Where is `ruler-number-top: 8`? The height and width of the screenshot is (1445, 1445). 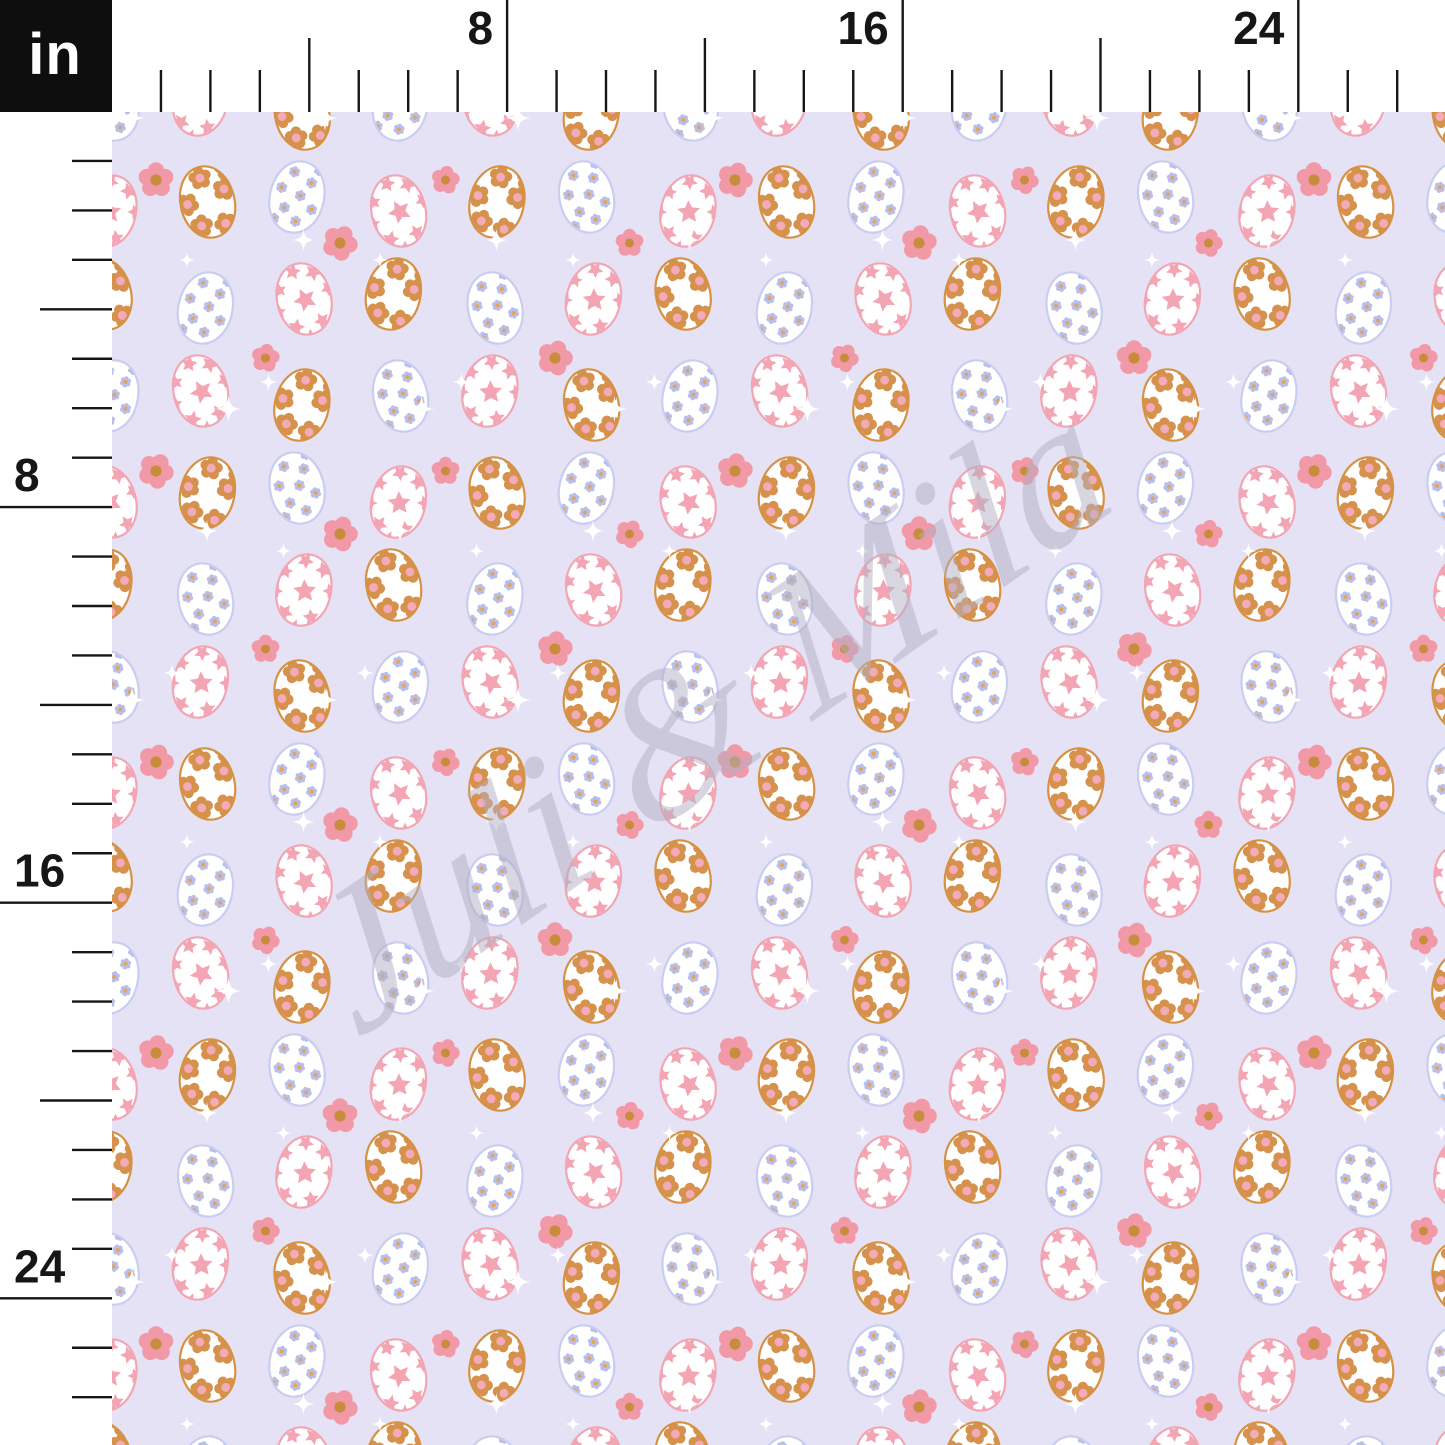 ruler-number-top: 8 is located at coordinates (481, 28).